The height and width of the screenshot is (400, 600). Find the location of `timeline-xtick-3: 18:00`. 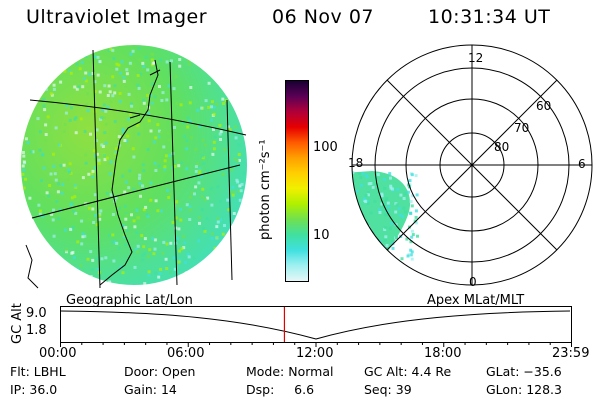

timeline-xtick-3: 18:00 is located at coordinates (443, 353).